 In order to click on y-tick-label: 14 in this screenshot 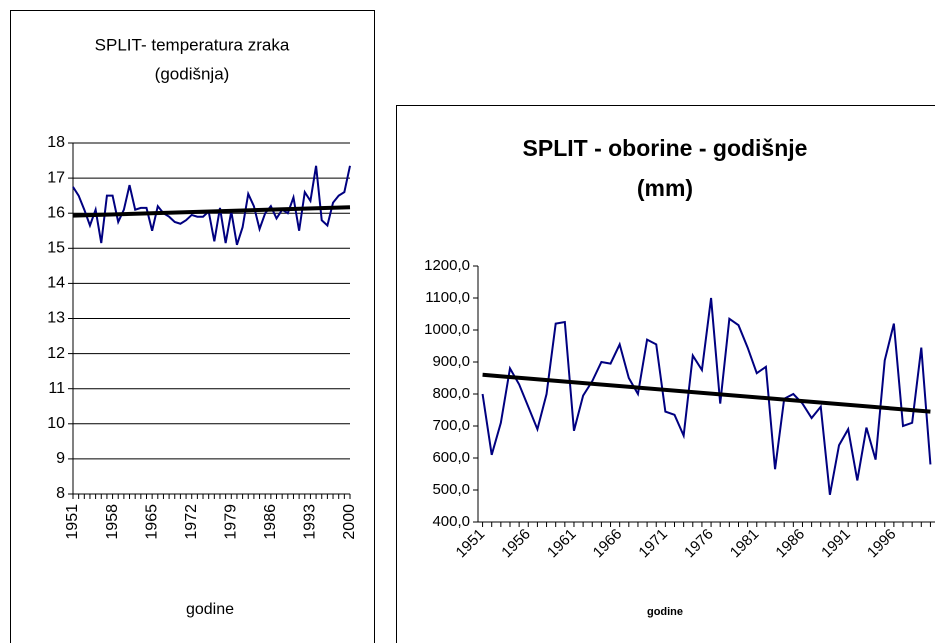, I will do `click(56, 283)`.